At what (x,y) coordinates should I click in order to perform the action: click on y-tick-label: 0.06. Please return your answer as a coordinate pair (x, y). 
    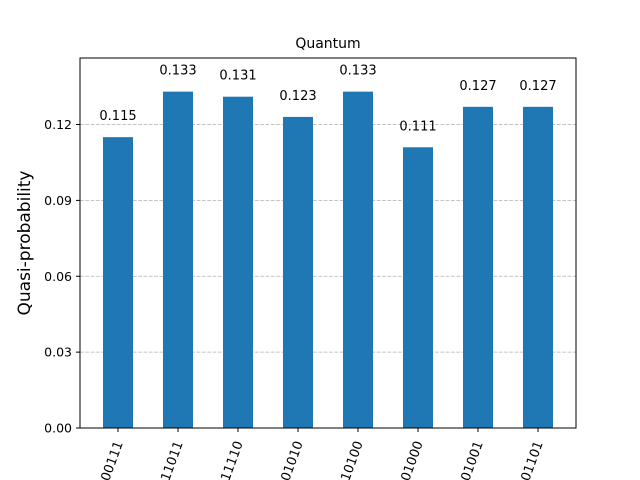
    Looking at the image, I should click on (58, 276).